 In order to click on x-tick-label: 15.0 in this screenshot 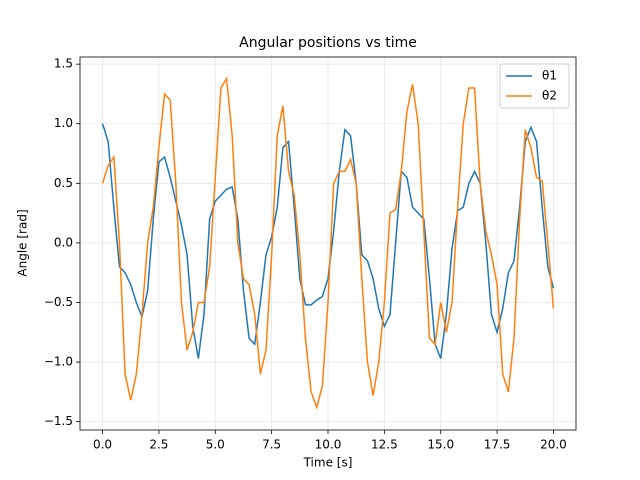, I will do `click(440, 445)`.